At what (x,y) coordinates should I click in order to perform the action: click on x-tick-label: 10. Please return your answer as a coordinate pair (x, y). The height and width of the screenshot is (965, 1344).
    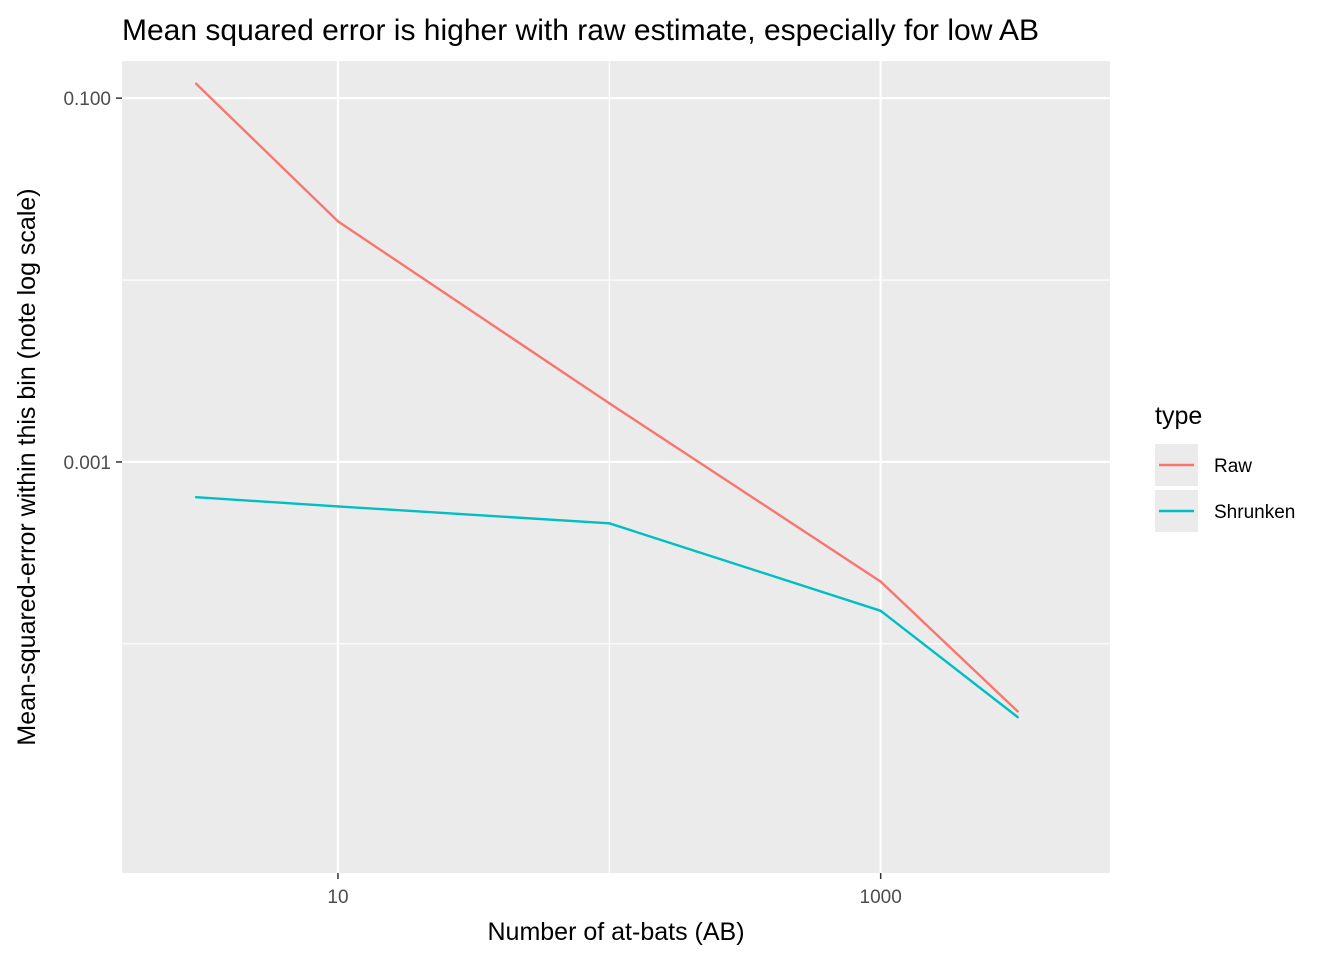
    Looking at the image, I should click on (337, 897).